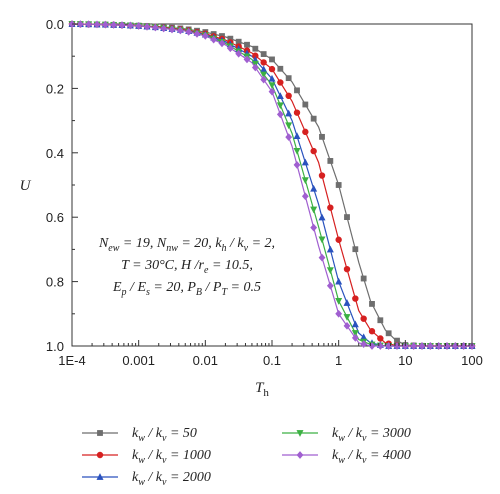  Describe the element at coordinates (205, 360) in the screenshot. I see `x-tick-label: 0.01` at that location.